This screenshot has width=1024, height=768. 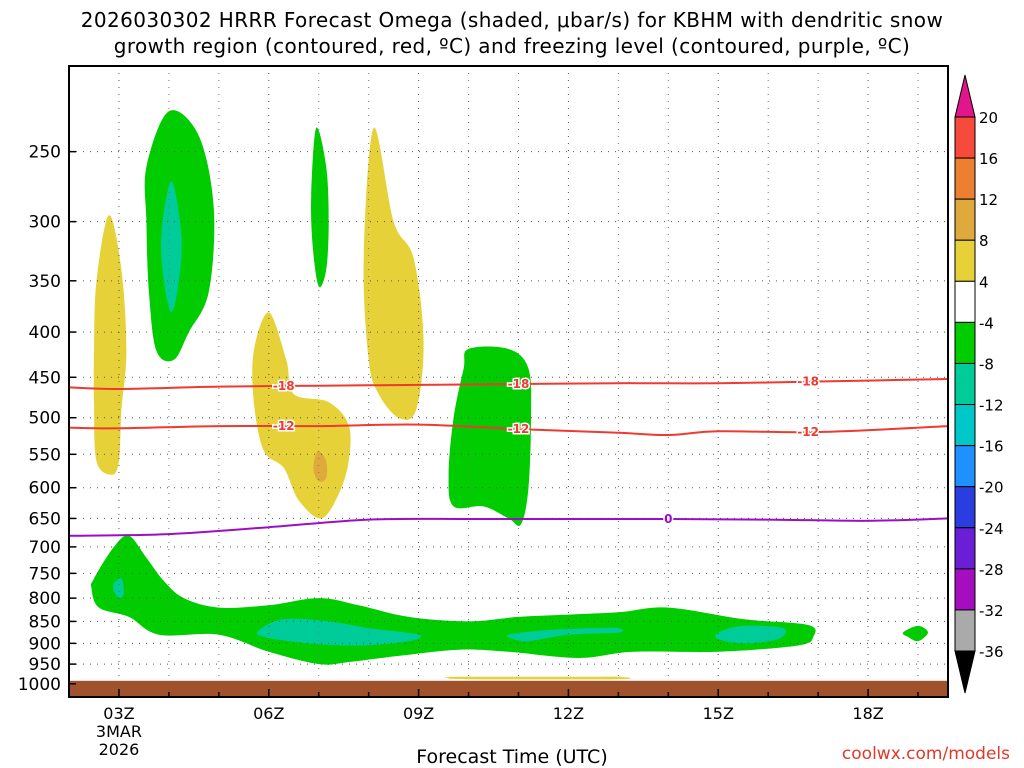 What do you see at coordinates (45, 419) in the screenshot?
I see `y-tick-label: 500` at bounding box center [45, 419].